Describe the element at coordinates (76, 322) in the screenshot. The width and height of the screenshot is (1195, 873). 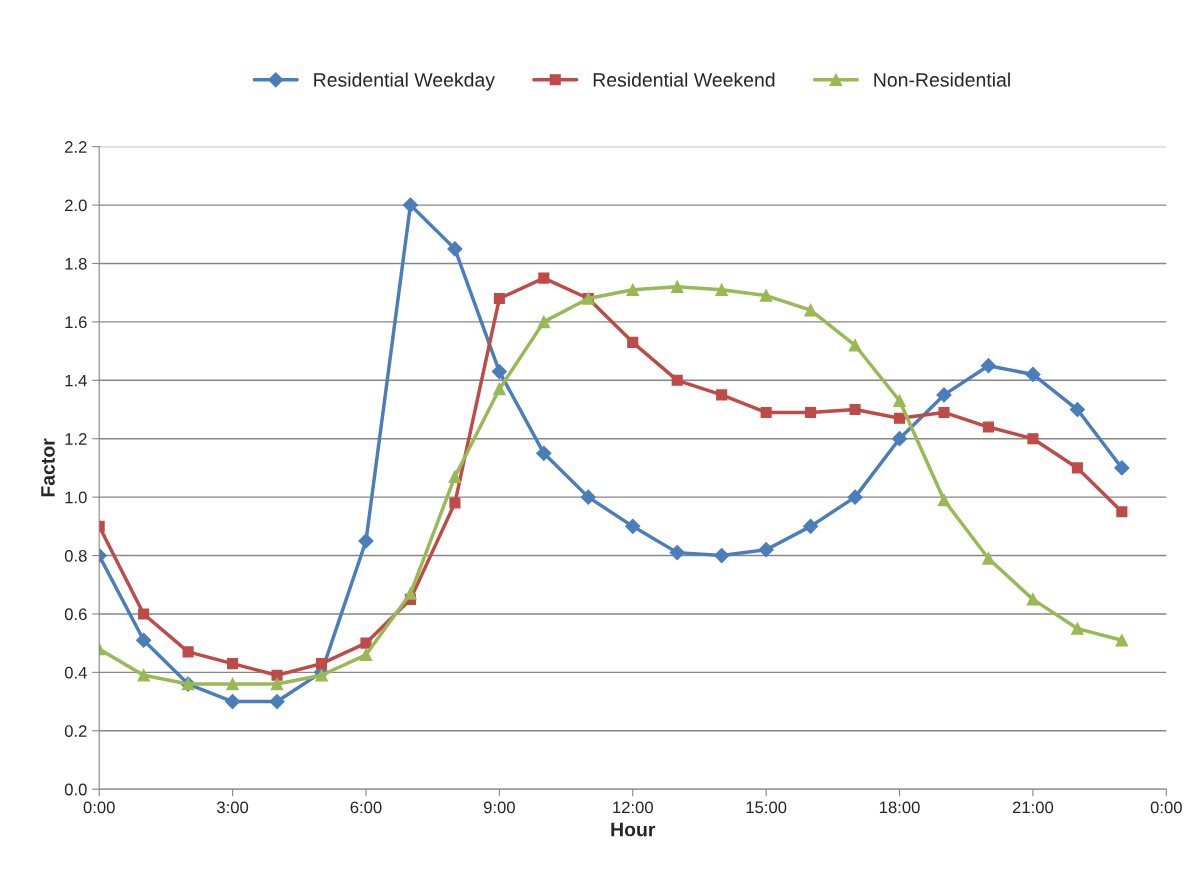
I see `y-tick-label: 1.6` at that location.